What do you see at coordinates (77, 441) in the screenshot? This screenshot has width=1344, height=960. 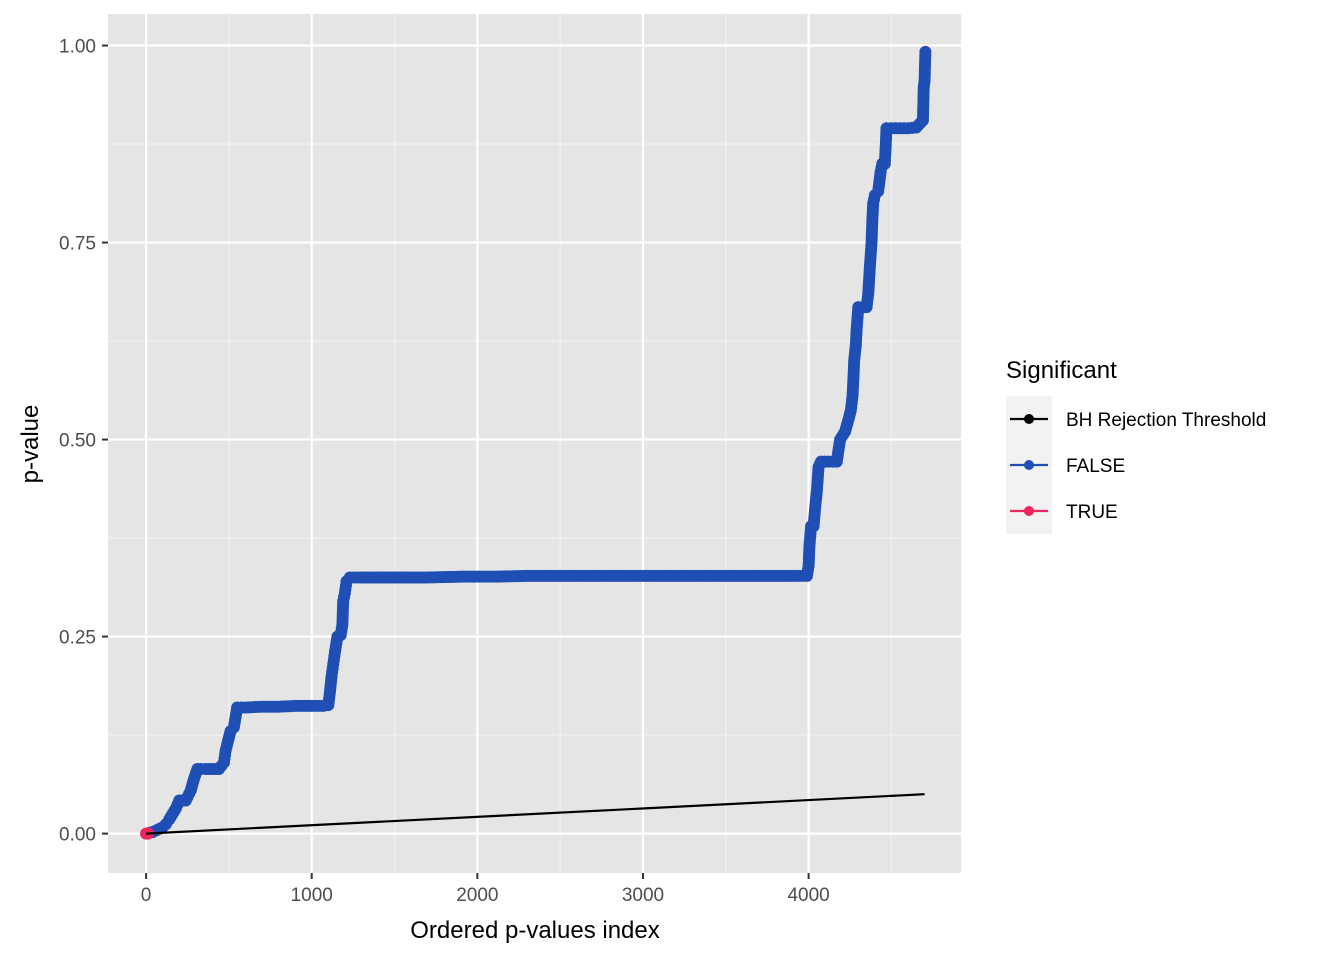 I see `y-tick-label: 0.50` at bounding box center [77, 441].